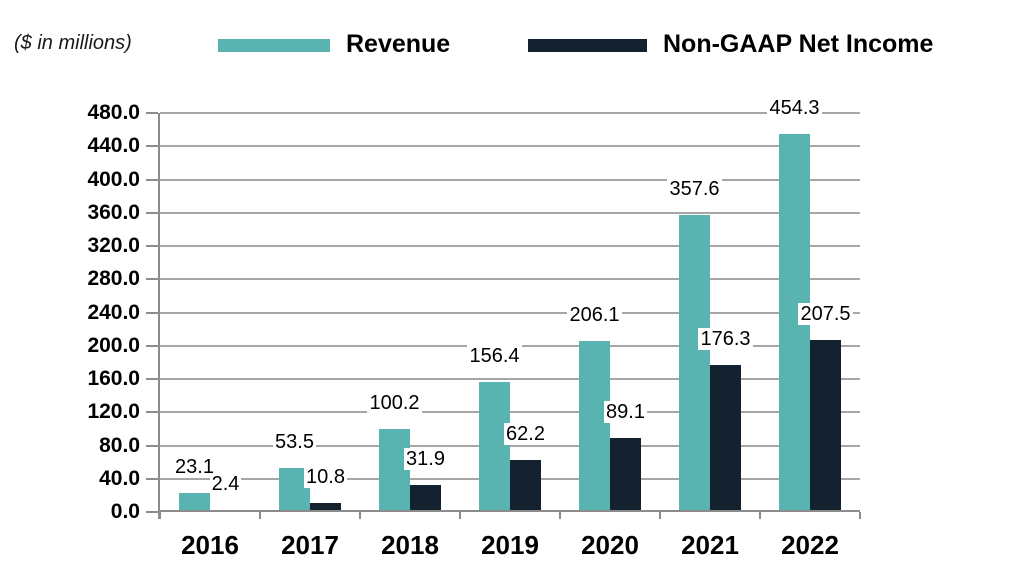  I want to click on bar-value-text: 206.1, so click(594, 315).